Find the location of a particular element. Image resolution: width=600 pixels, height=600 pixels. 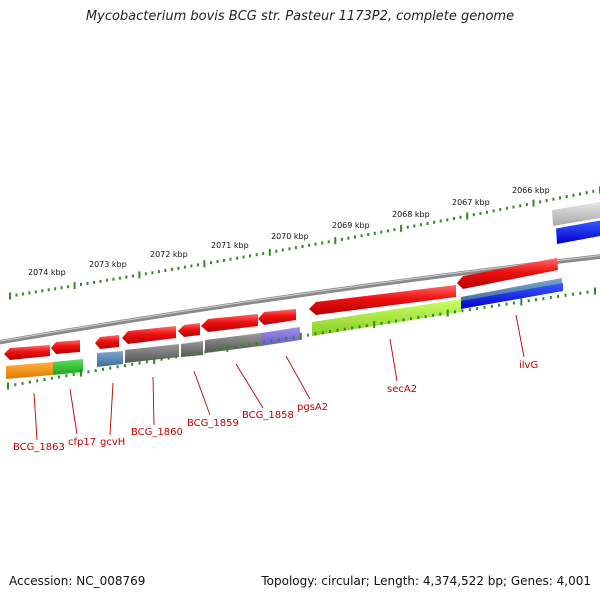

scale-label-2073: 2073 kbp is located at coordinates (108, 264).